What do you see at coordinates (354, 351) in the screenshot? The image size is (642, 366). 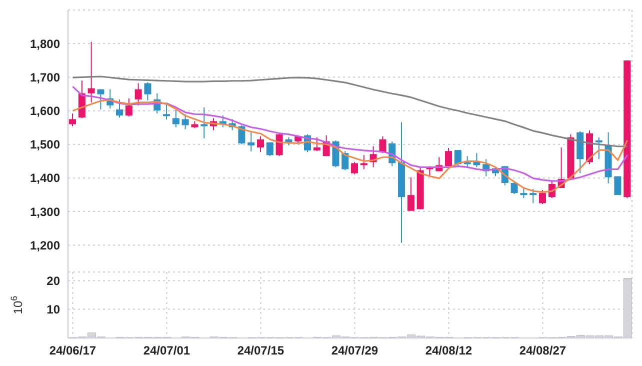 I see `x-tick-label: 24/07/29` at bounding box center [354, 351].